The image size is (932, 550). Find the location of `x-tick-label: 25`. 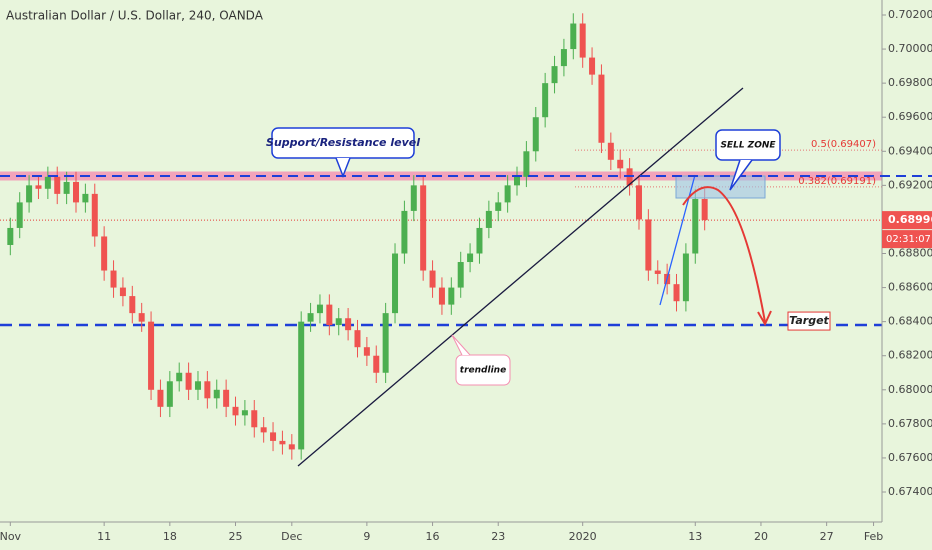

x-tick-label: 25 is located at coordinates (236, 536).